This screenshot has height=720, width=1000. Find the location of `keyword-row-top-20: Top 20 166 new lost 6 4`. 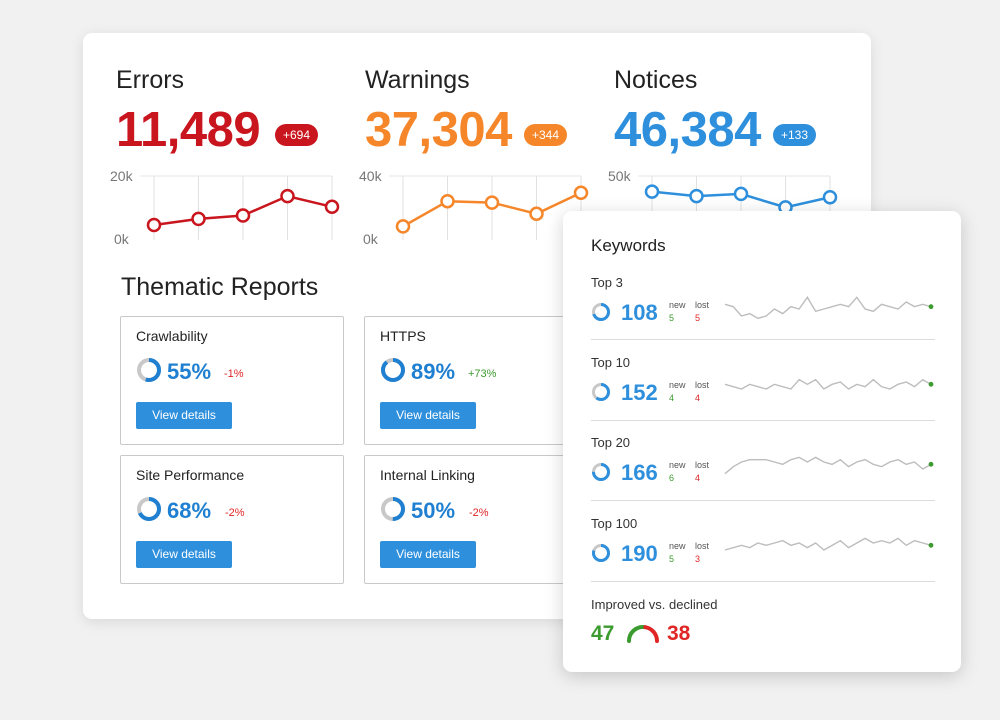

keyword-row-top-20: Top 20 166 new lost 6 4 is located at coordinates (763, 475).